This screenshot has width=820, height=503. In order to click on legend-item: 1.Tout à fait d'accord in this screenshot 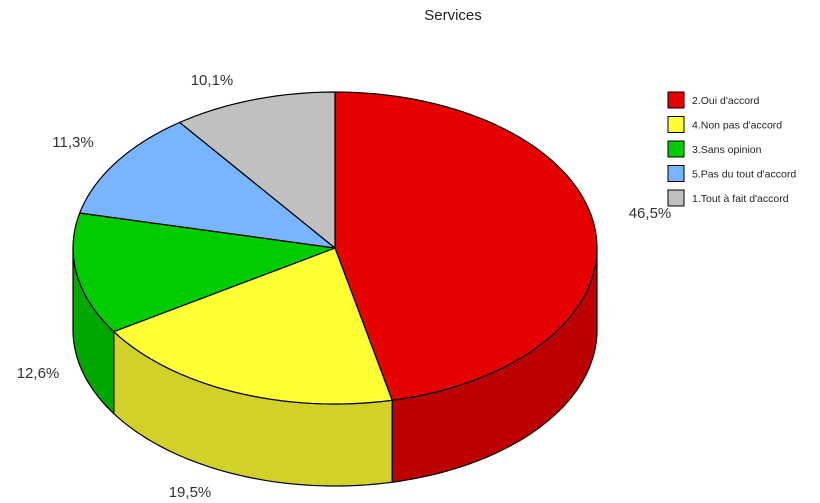, I will do `click(728, 198)`.